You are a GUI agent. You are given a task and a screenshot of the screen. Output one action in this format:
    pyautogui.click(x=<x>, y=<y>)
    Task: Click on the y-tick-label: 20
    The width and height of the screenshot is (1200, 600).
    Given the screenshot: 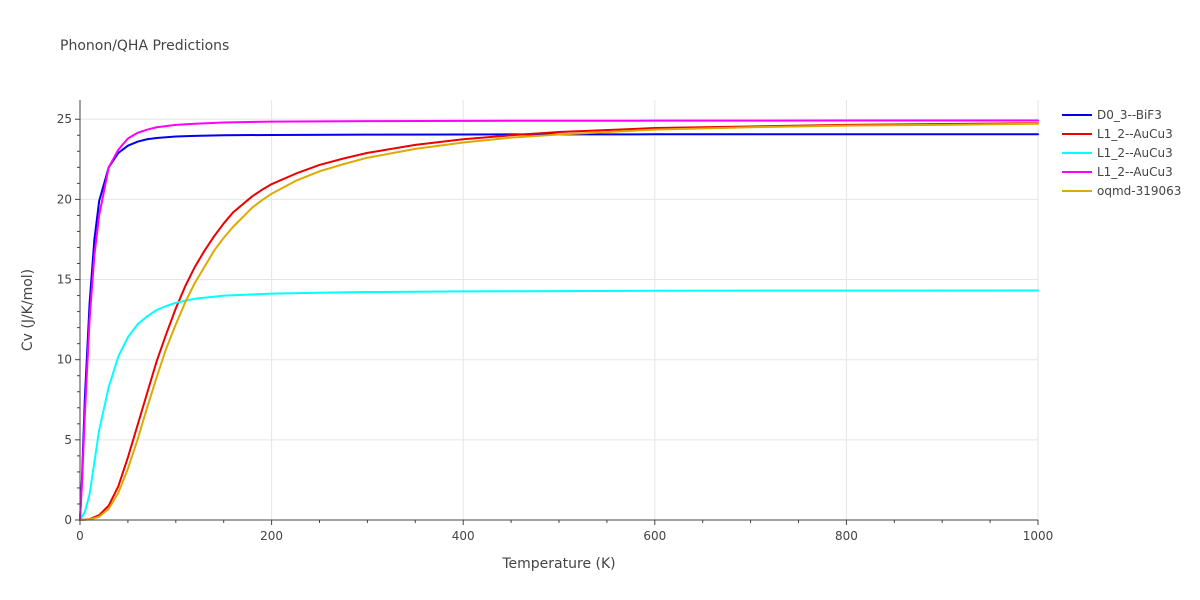 What is the action you would take?
    pyautogui.click(x=64, y=199)
    